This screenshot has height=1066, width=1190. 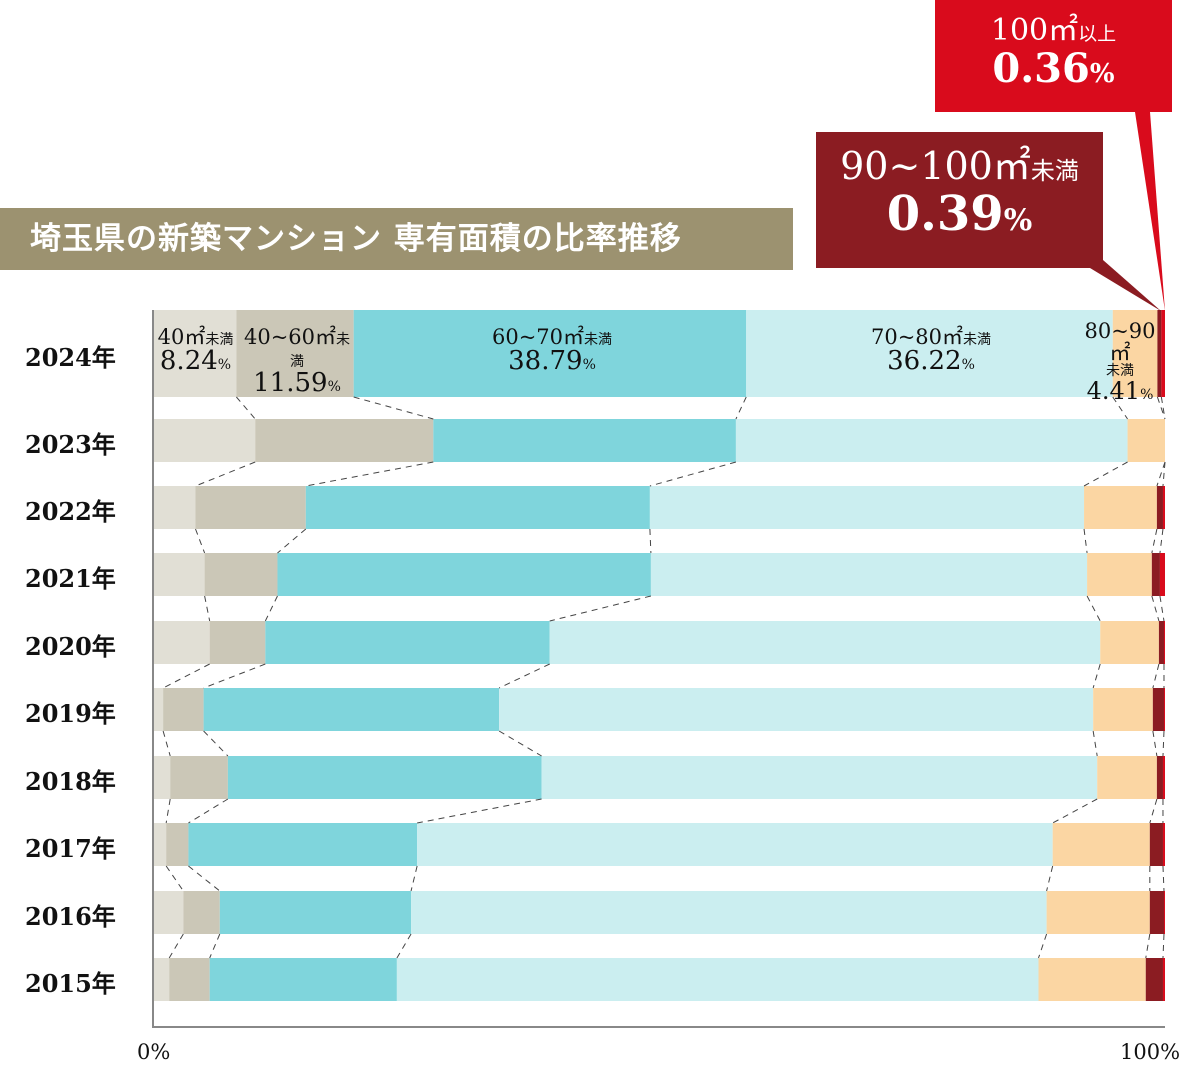 I want to click on x-tick-0: 0%, so click(x=154, y=1052).